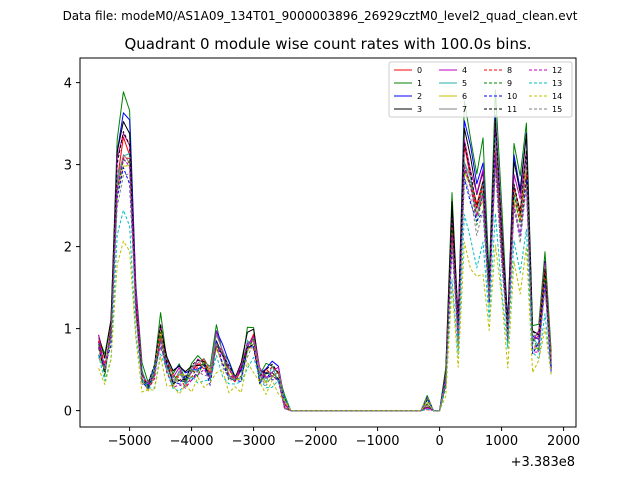 The image size is (640, 480). What do you see at coordinates (464, 96) in the screenshot?
I see `legend-label: 6` at bounding box center [464, 96].